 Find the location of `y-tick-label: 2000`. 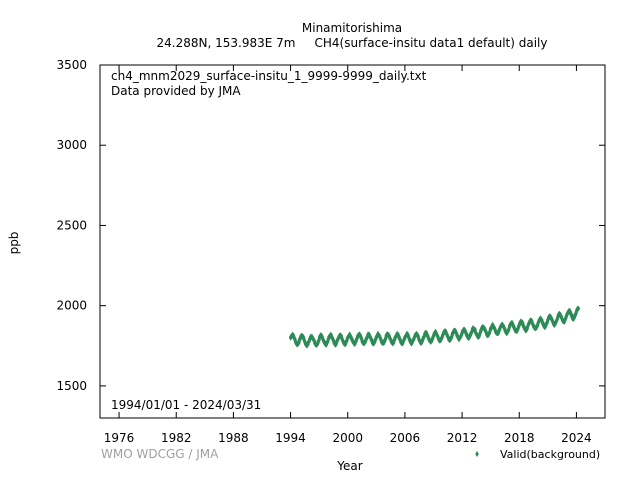

y-tick-label: 2000 is located at coordinates (71, 306).